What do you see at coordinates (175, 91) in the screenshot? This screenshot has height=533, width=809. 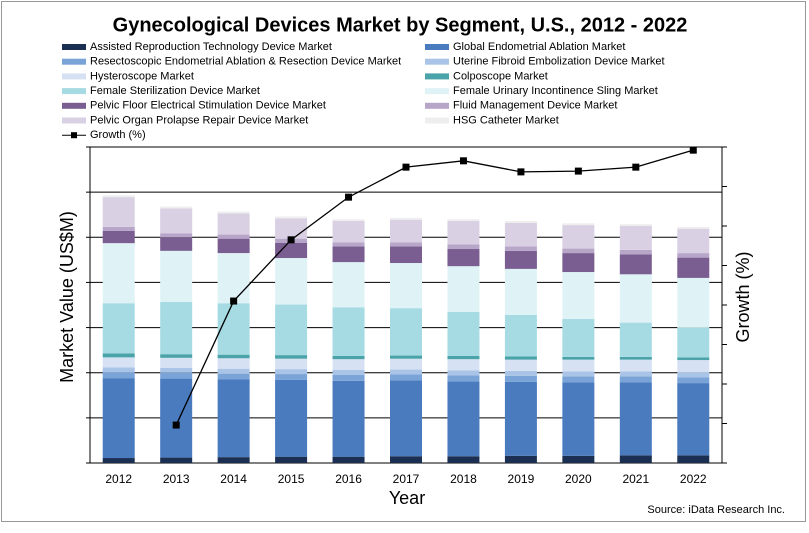 I see `legend-label: Female Sterilization Device Market` at bounding box center [175, 91].